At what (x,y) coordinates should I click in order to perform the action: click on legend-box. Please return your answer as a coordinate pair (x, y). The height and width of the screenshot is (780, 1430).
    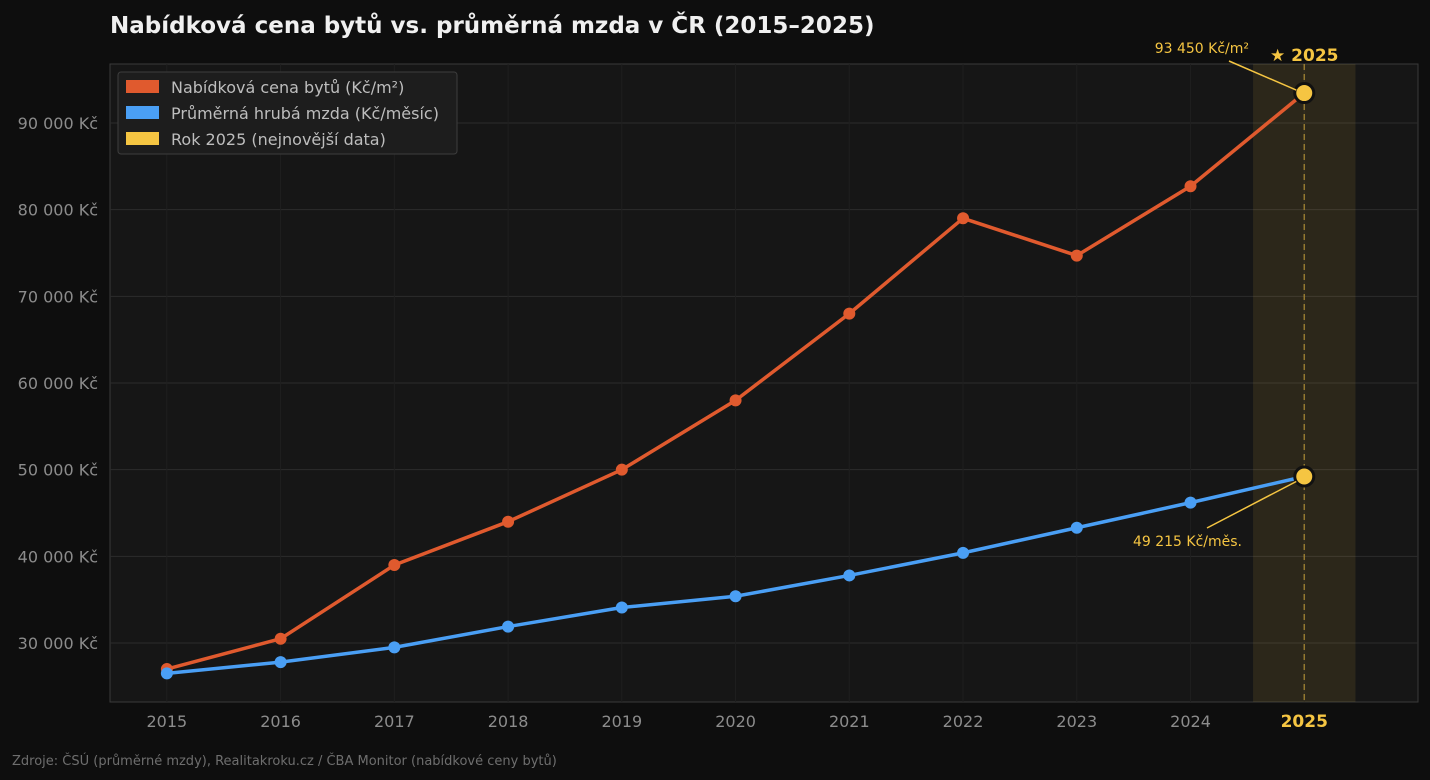
    Looking at the image, I should click on (287, 113).